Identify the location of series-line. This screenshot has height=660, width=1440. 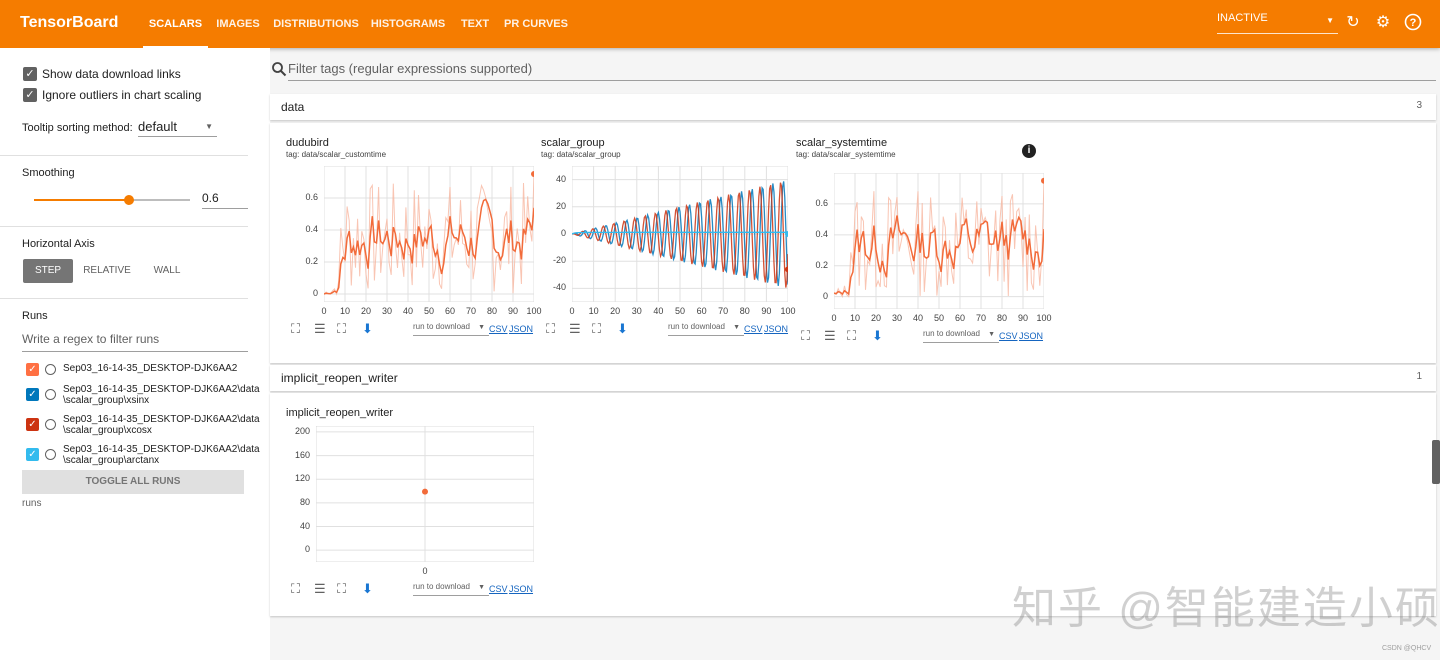
(680, 233).